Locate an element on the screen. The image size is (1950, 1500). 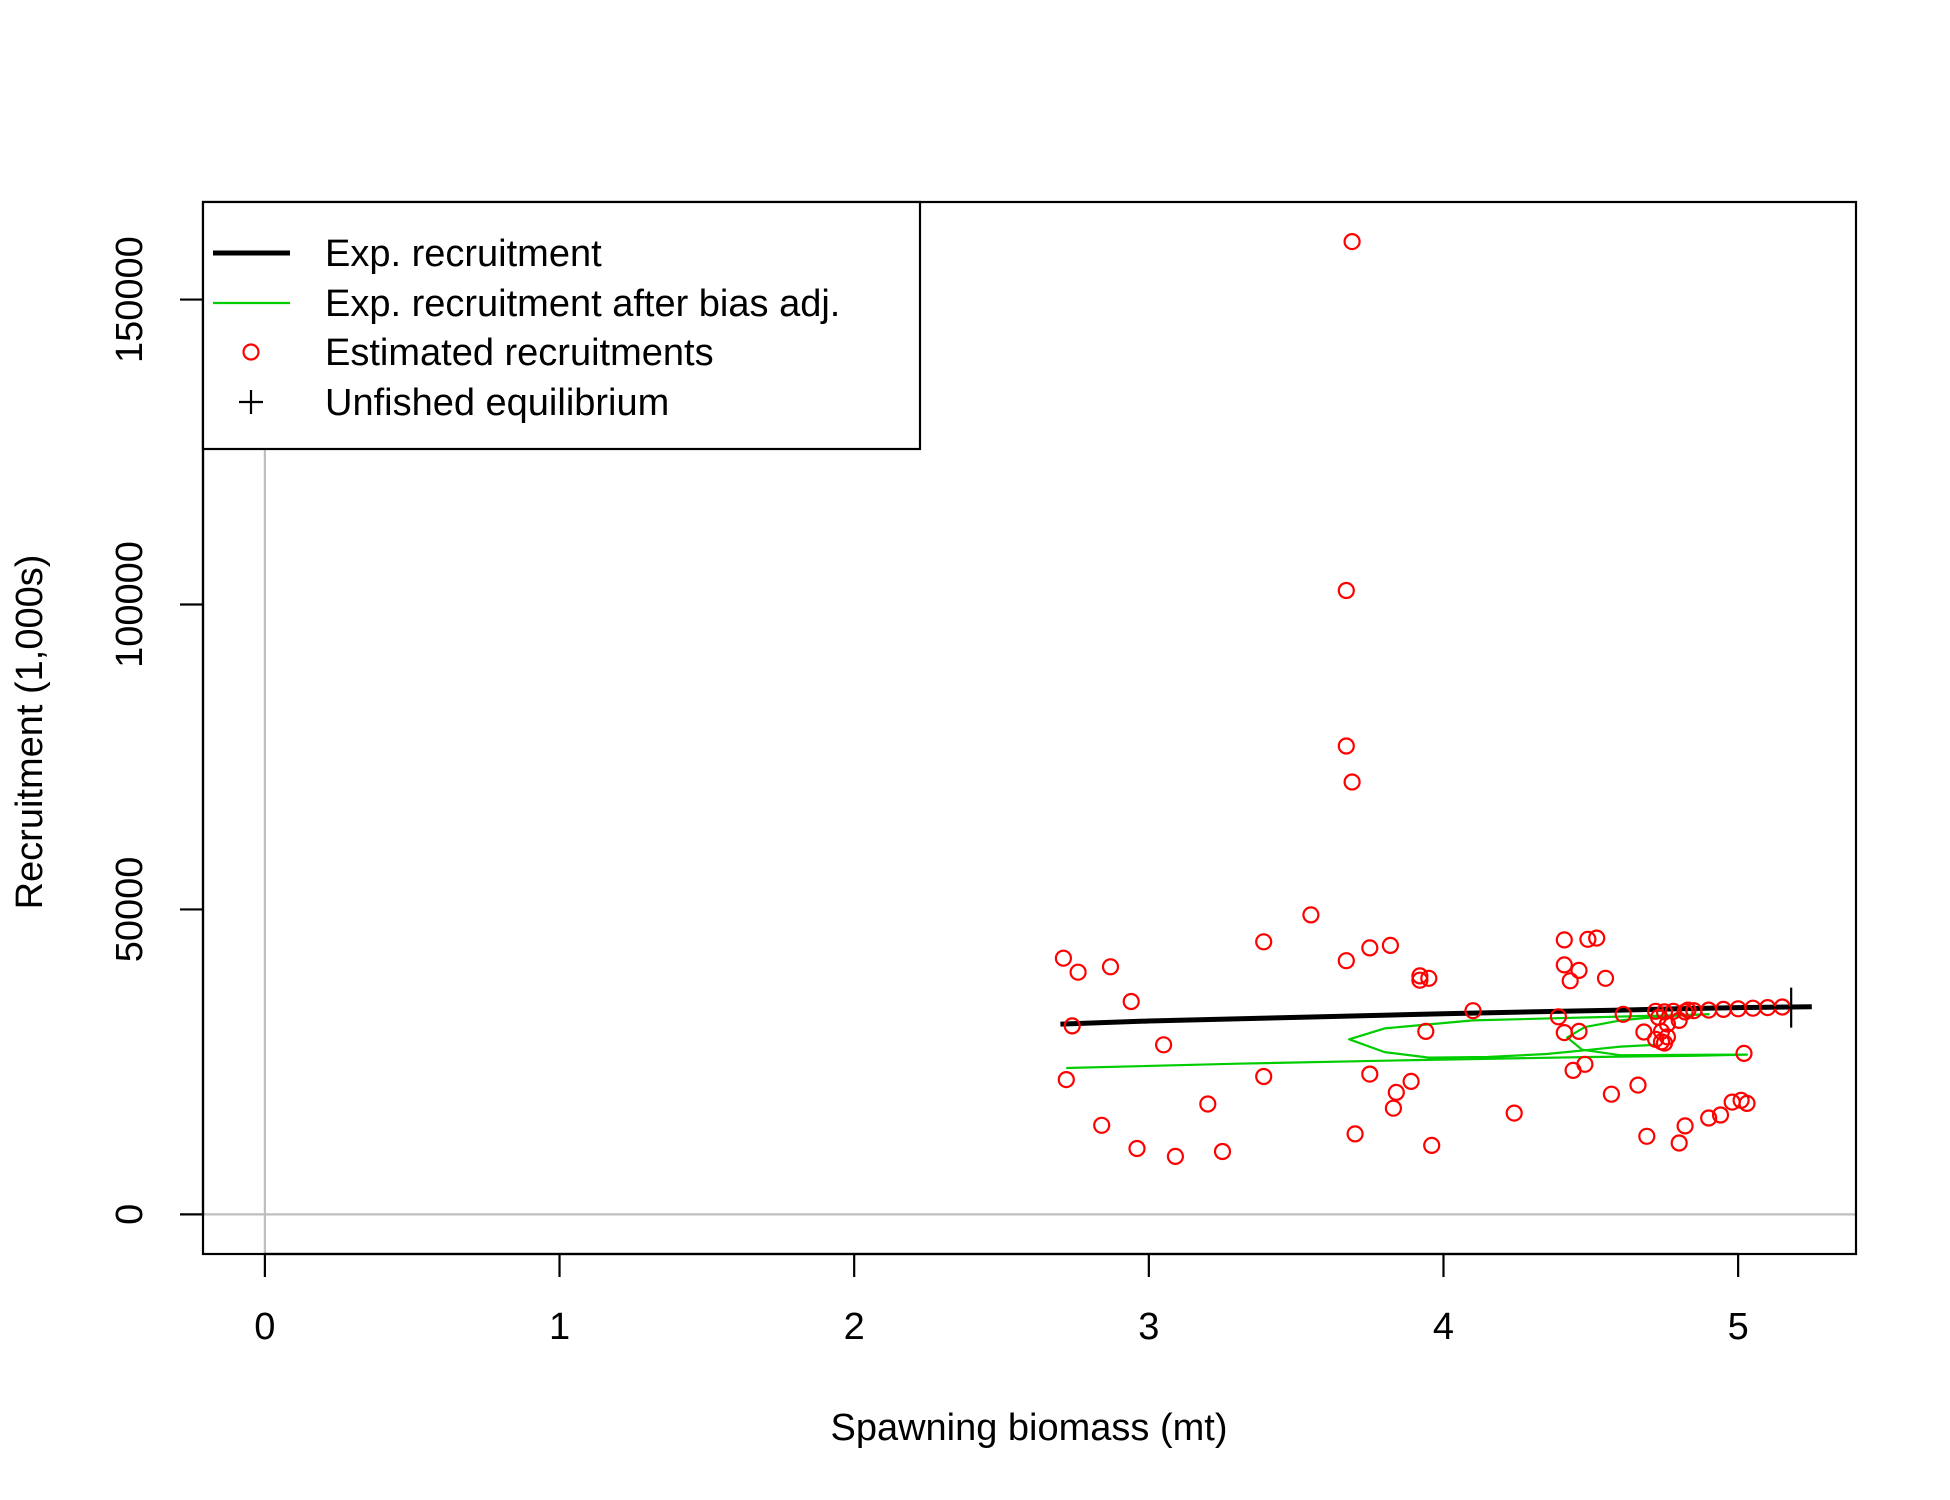
y-axis: 0 50000 100000 150000 is located at coordinates (157, 730).